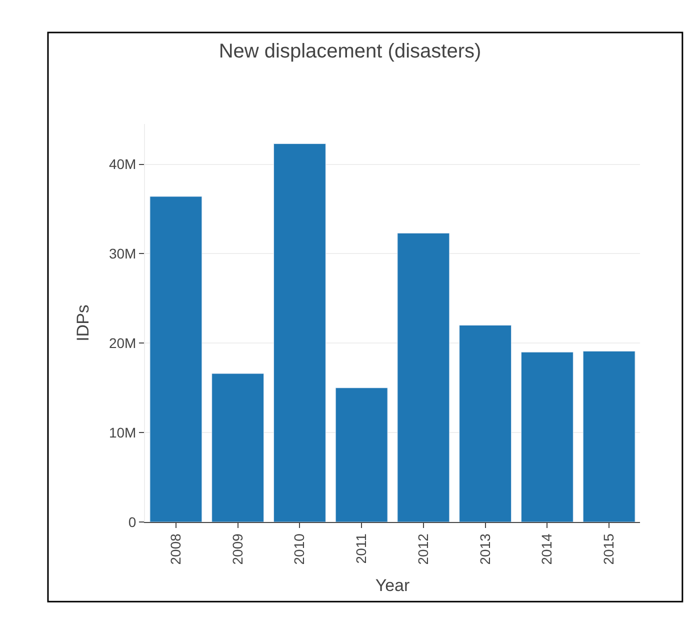  What do you see at coordinates (122, 254) in the screenshot?
I see `y-tick-label: 30M` at bounding box center [122, 254].